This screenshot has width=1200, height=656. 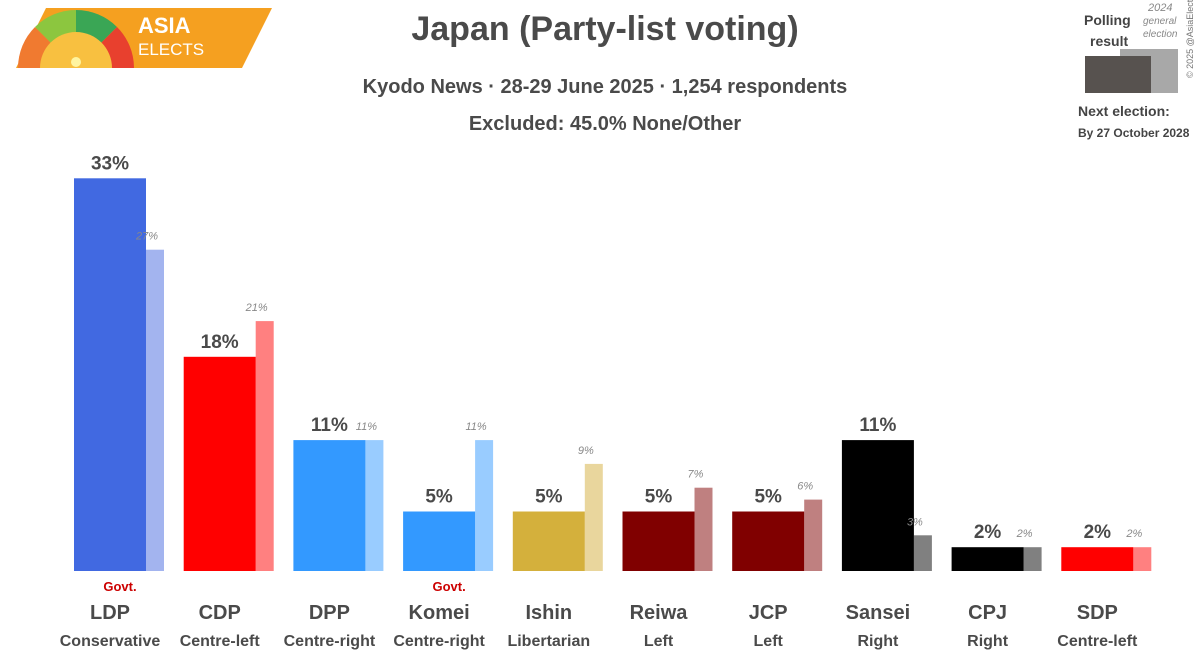 What do you see at coordinates (877, 505) in the screenshot?
I see `bar-poll-sansei` at bounding box center [877, 505].